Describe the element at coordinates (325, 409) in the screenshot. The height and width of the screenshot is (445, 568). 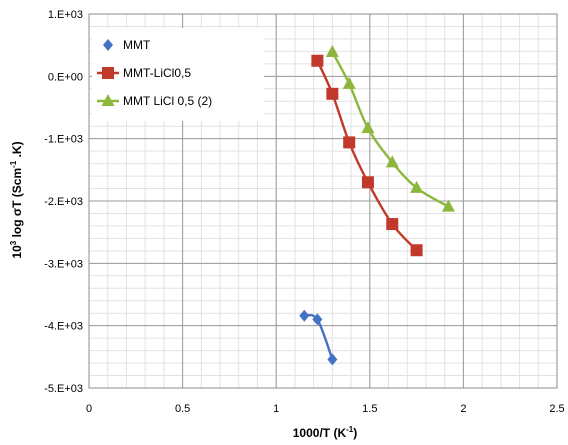
I see `x-tick-labels: 0 0.5 1 1.5 2 2.5` at that location.